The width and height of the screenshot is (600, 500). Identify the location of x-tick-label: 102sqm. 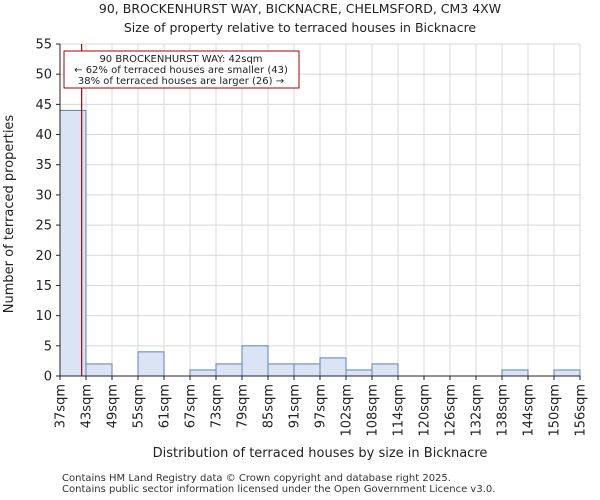
(347, 410).